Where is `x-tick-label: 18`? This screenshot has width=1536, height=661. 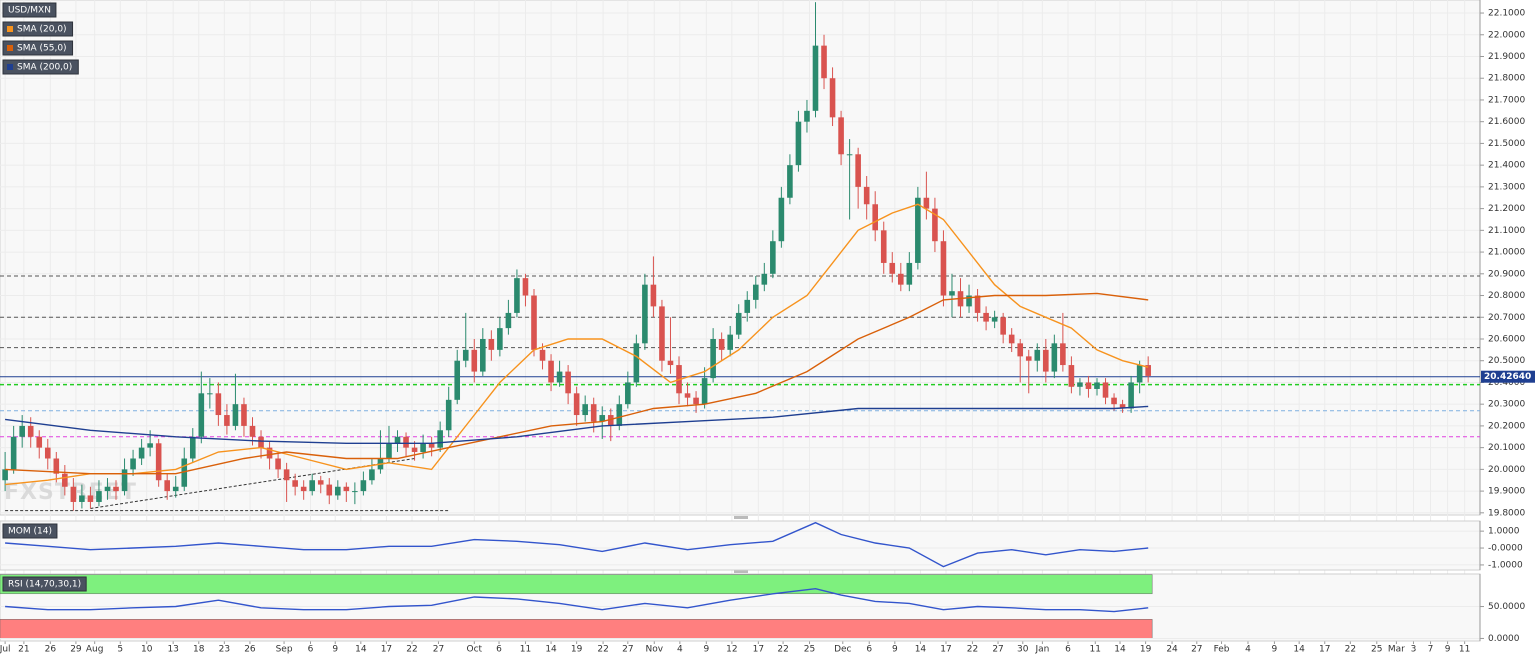
x-tick-label: 18 is located at coordinates (199, 650).